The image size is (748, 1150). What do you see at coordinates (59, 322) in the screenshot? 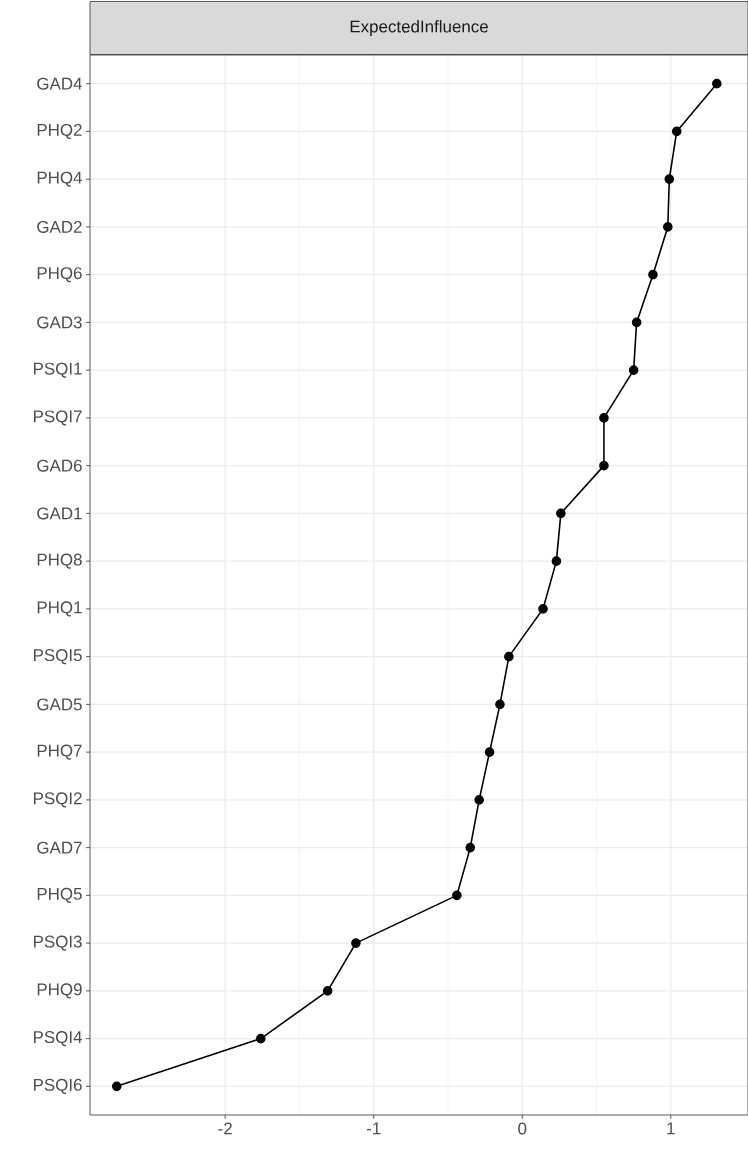
I see `y-tick-label: GAD3` at bounding box center [59, 322].